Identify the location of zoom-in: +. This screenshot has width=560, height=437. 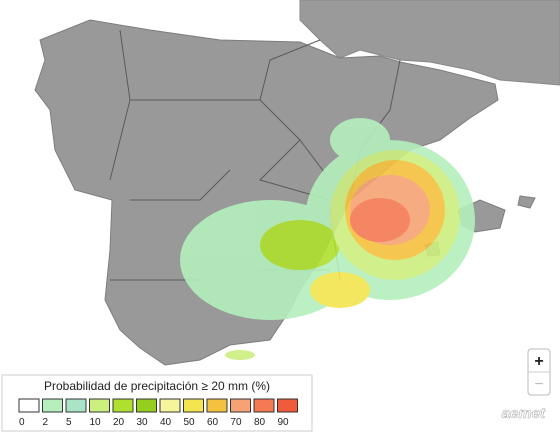
(538, 361).